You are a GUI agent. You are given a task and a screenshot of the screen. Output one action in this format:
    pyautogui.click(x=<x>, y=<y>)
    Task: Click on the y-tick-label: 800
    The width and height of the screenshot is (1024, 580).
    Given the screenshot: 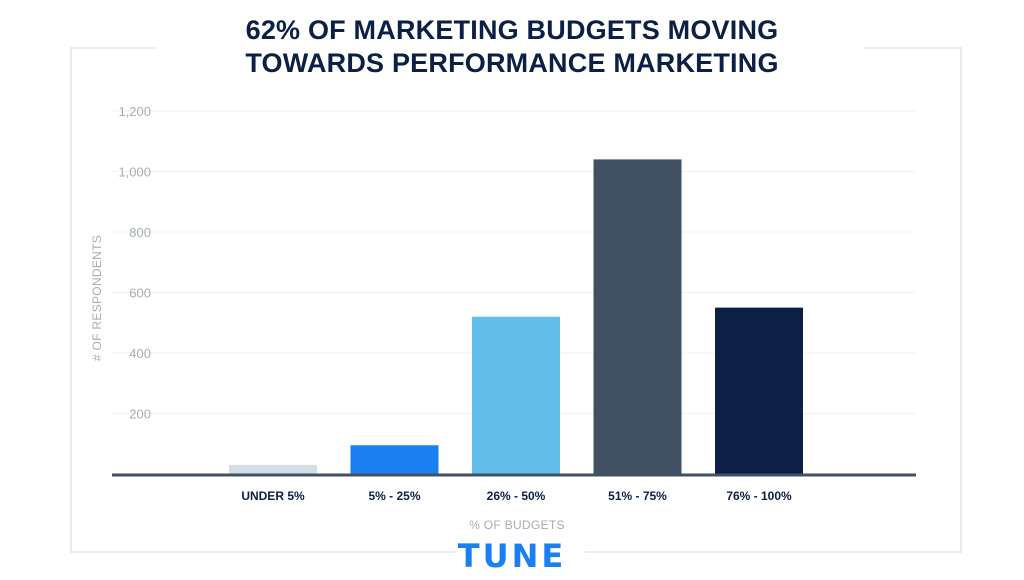 What is the action you would take?
    pyautogui.click(x=140, y=232)
    